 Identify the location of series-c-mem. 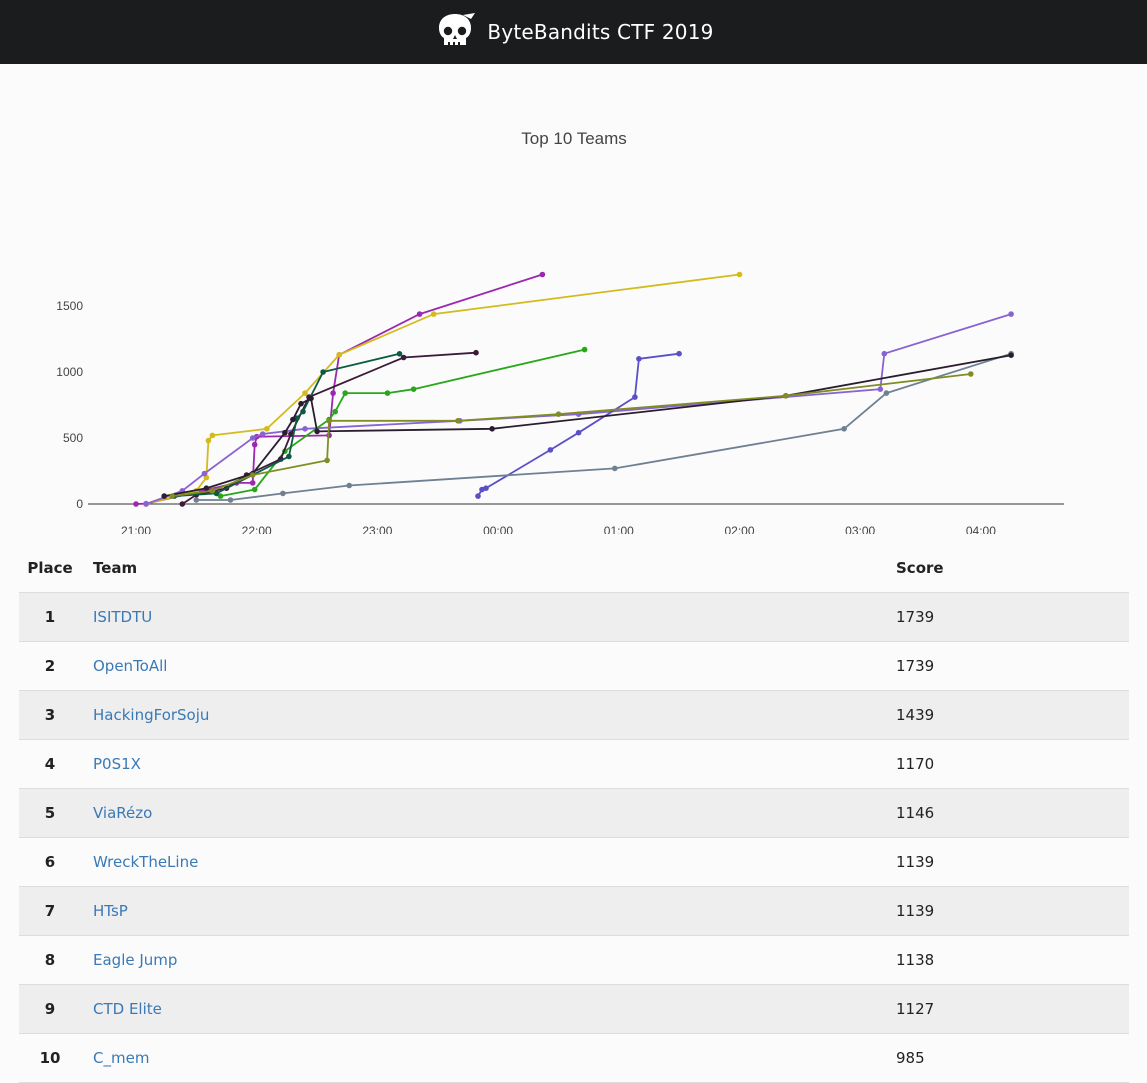
(571, 435).